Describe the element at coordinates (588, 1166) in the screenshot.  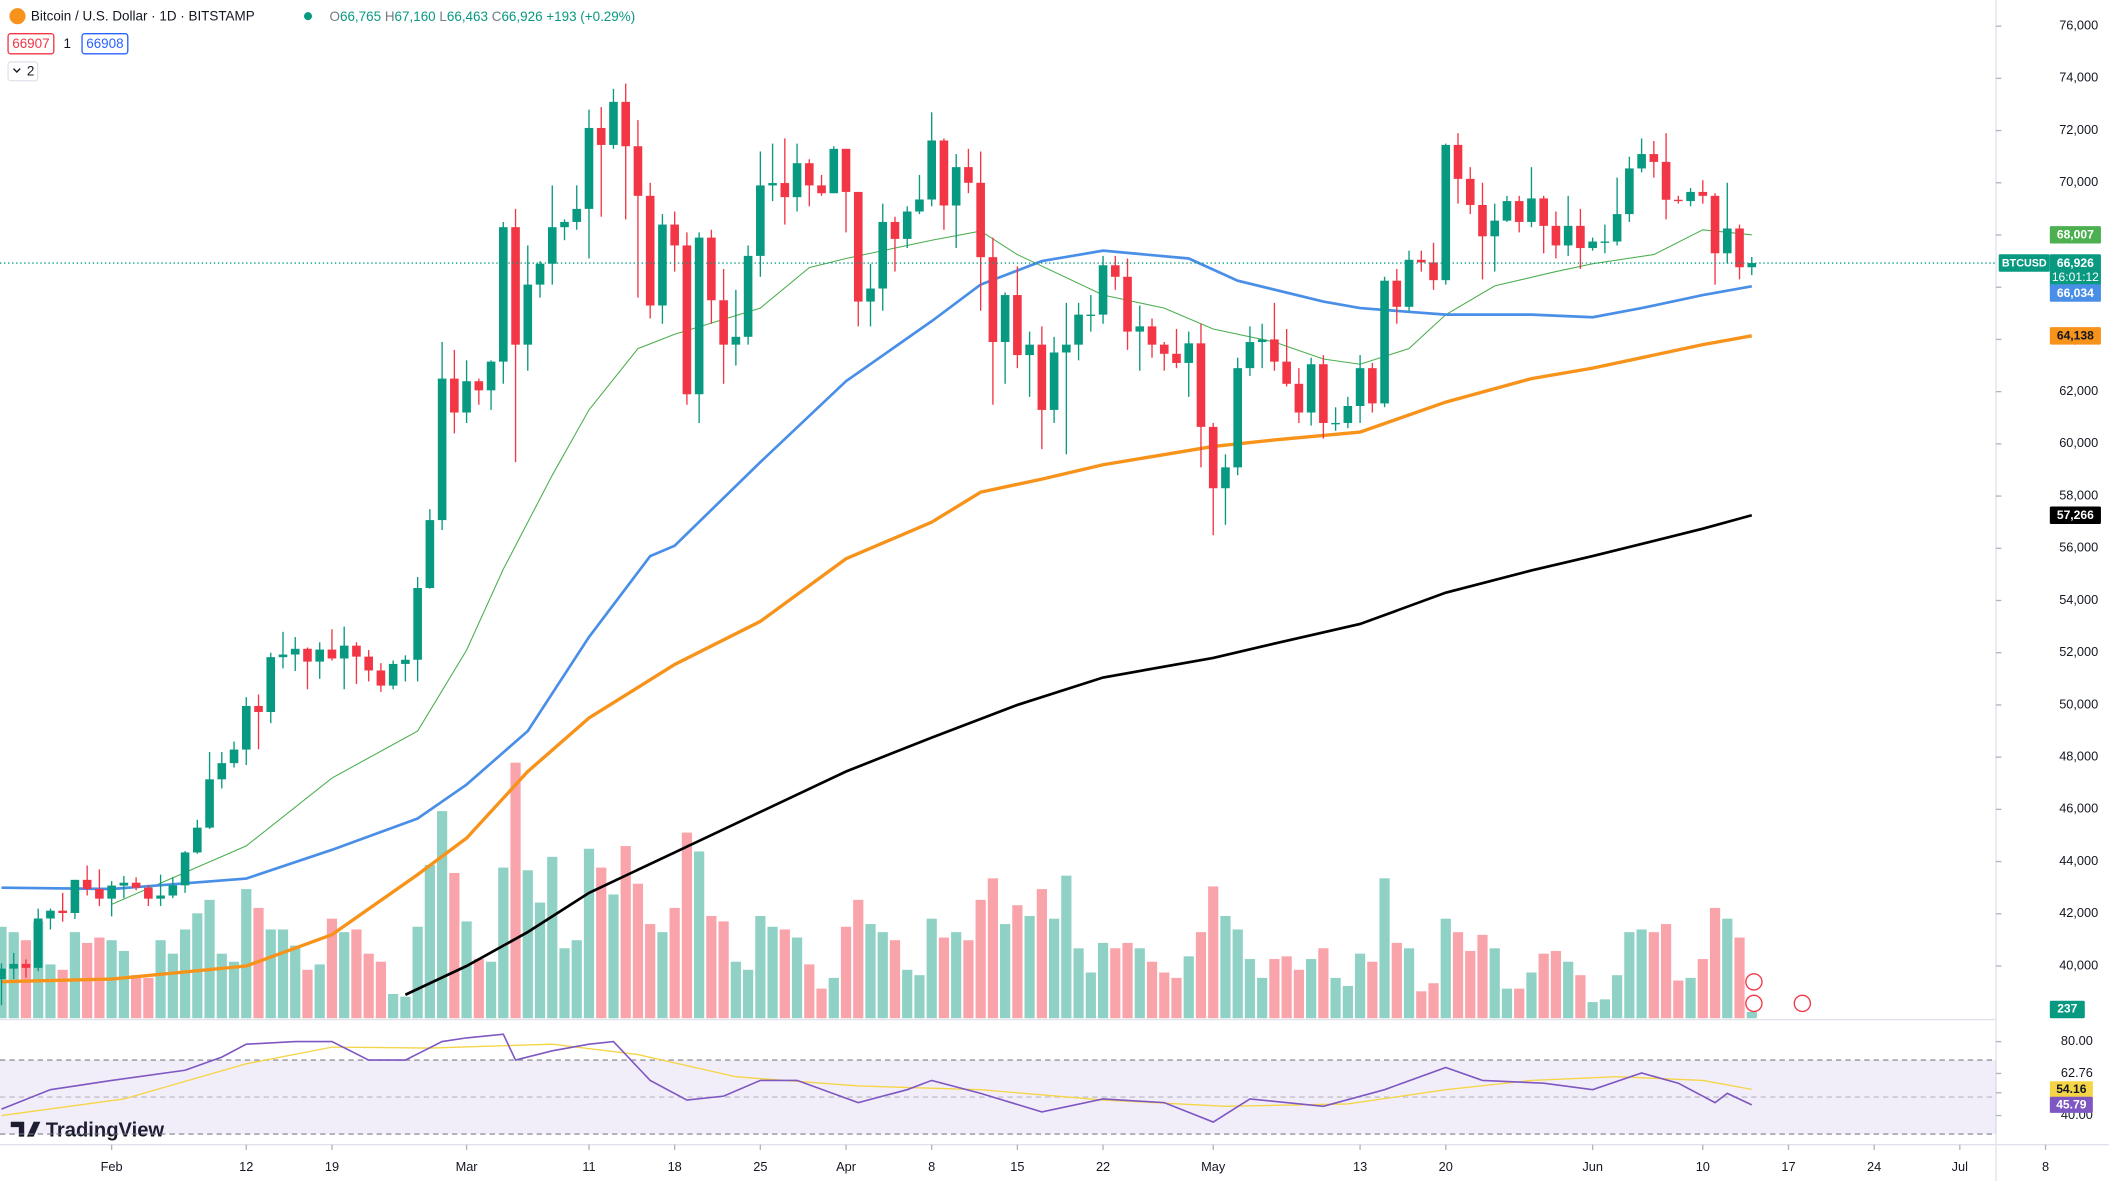
I see `x-tick-label: 11` at that location.